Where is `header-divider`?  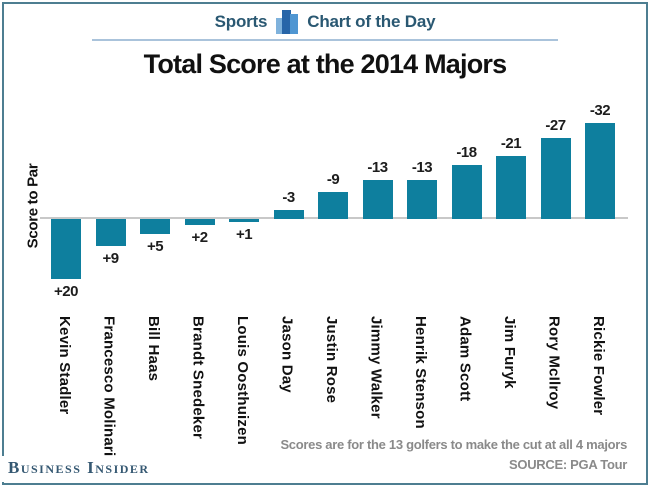
header-divider is located at coordinates (325, 40).